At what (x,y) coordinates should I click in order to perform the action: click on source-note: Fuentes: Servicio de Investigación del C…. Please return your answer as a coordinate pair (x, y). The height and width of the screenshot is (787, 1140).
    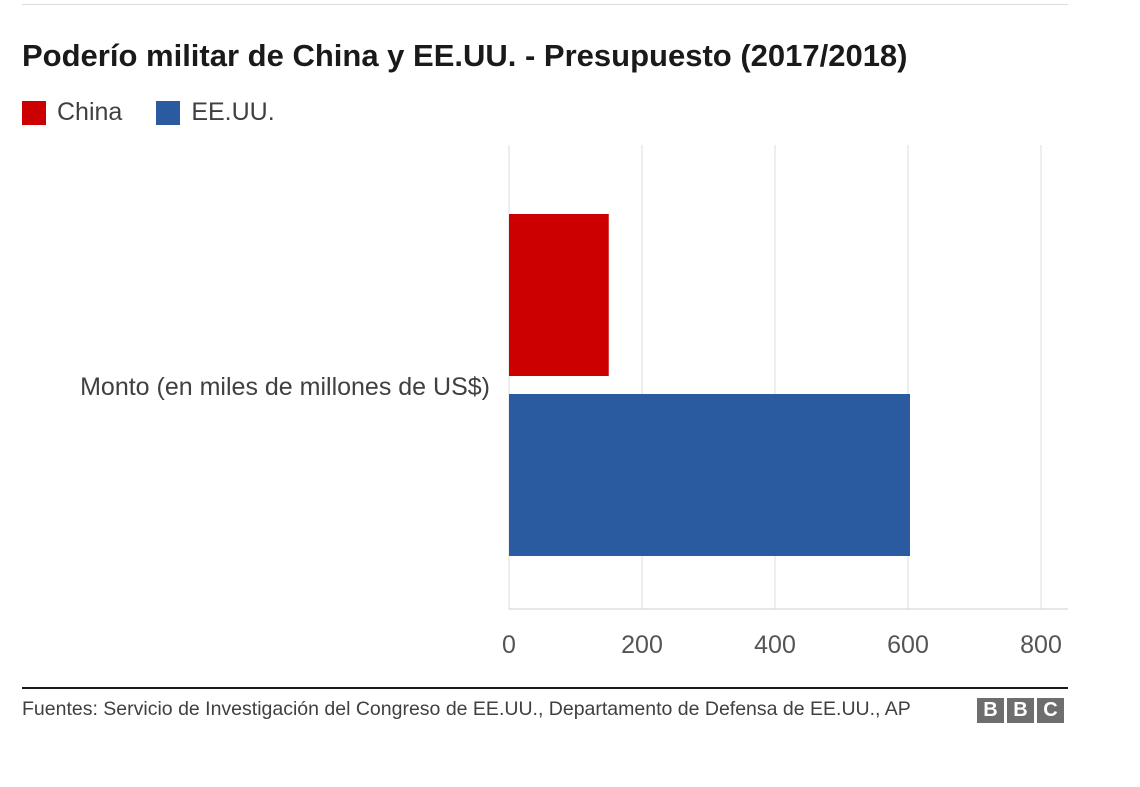
    Looking at the image, I should click on (466, 709).